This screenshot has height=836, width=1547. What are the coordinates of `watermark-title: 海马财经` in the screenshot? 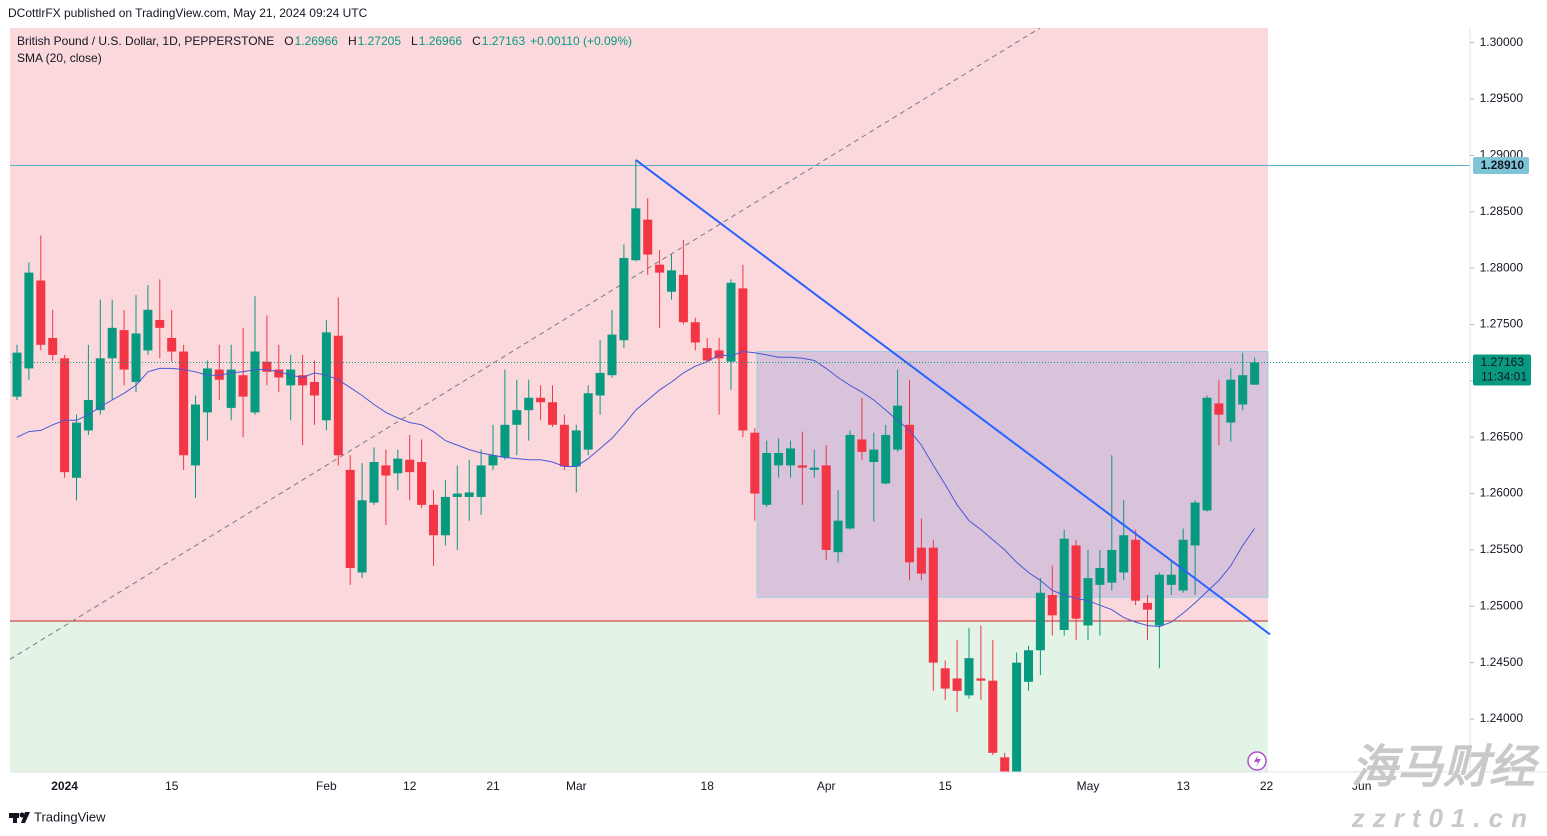 It's located at (1445, 767).